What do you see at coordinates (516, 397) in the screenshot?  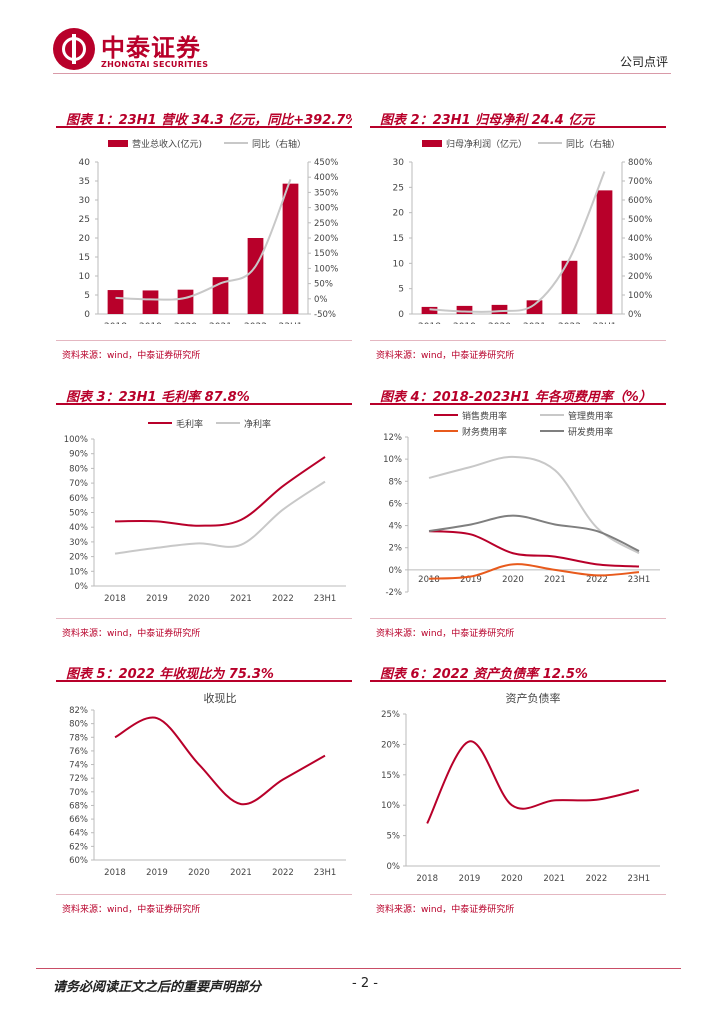 I see `chart-4-title: 图表 4：2018-2023H1 年各项费用率（%）` at bounding box center [516, 397].